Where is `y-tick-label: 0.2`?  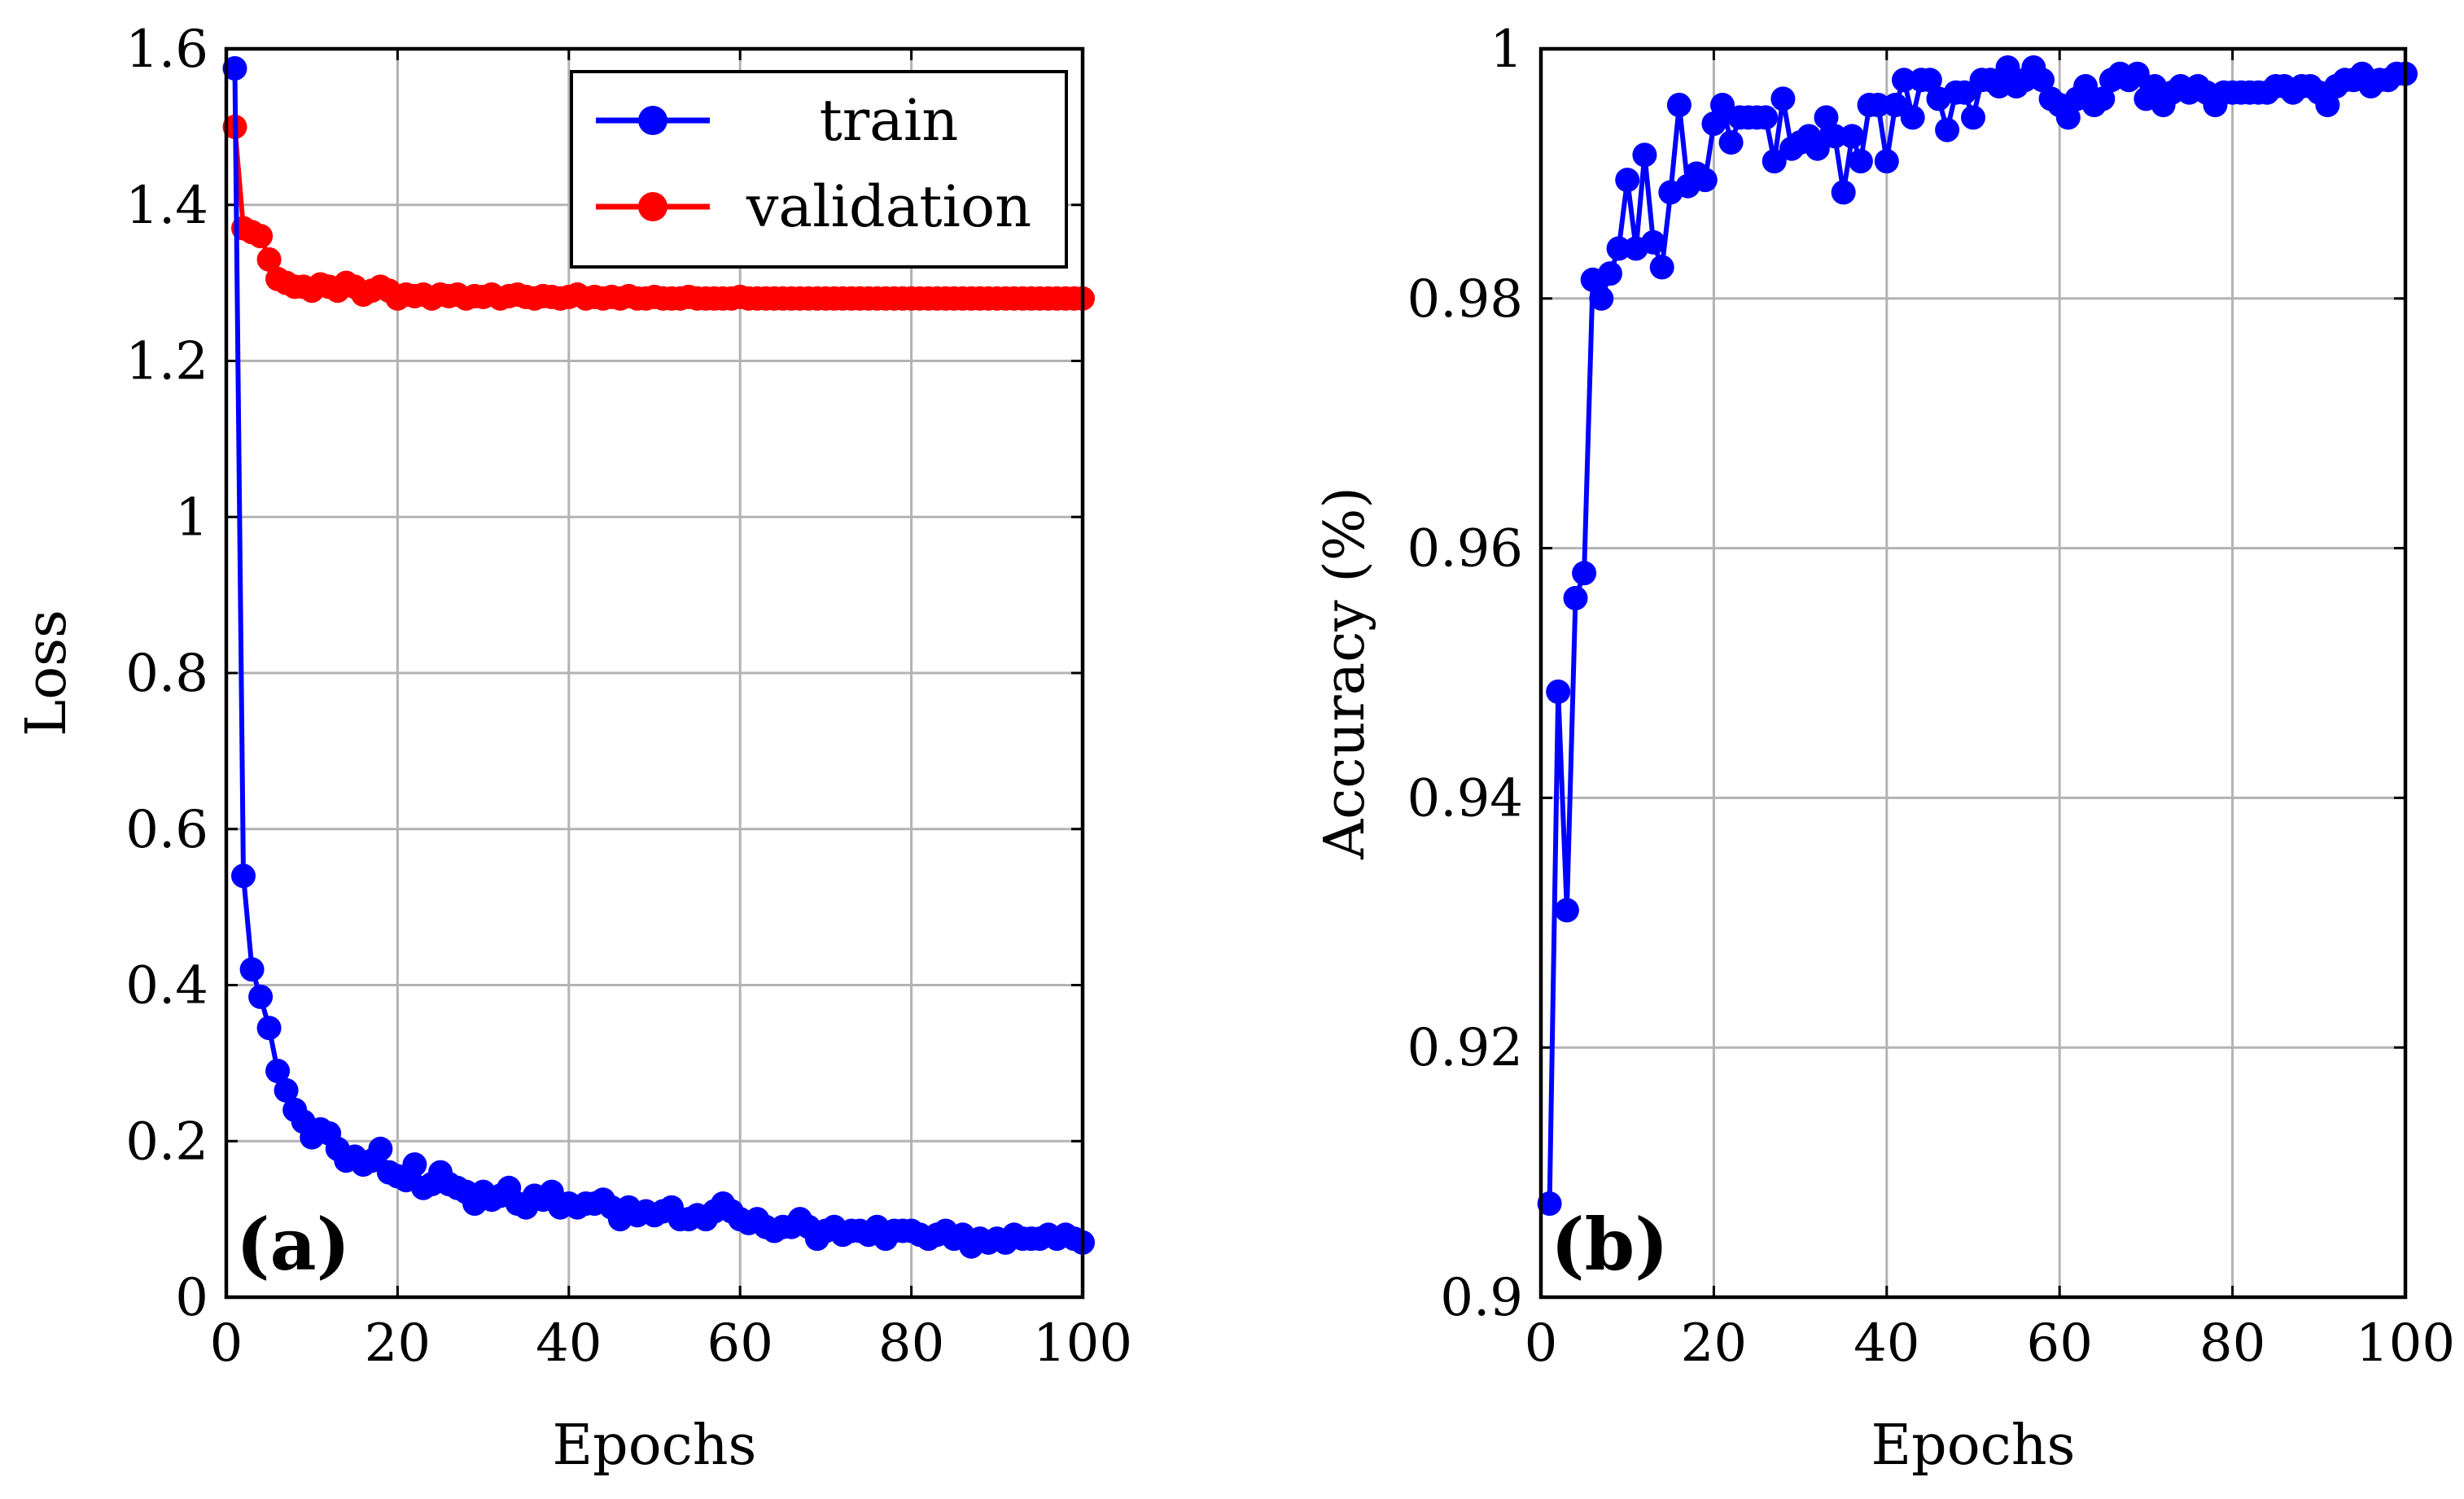
y-tick-label: 0.2 is located at coordinates (166, 1142).